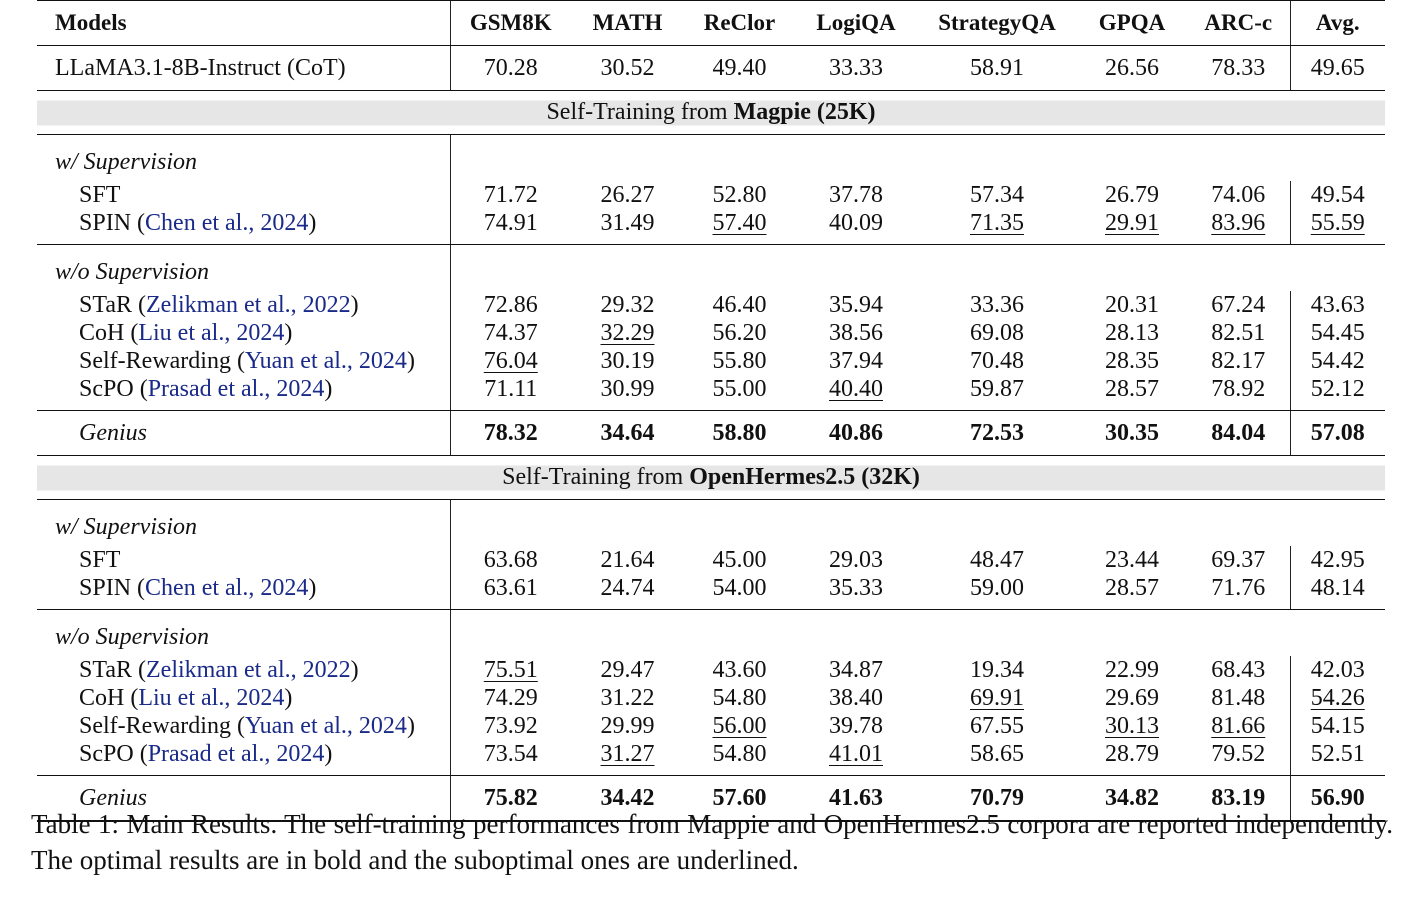 Image resolution: width=1420 pixels, height=910 pixels. Describe the element at coordinates (739, 304) in the screenshot. I see `score: 46.40` at that location.